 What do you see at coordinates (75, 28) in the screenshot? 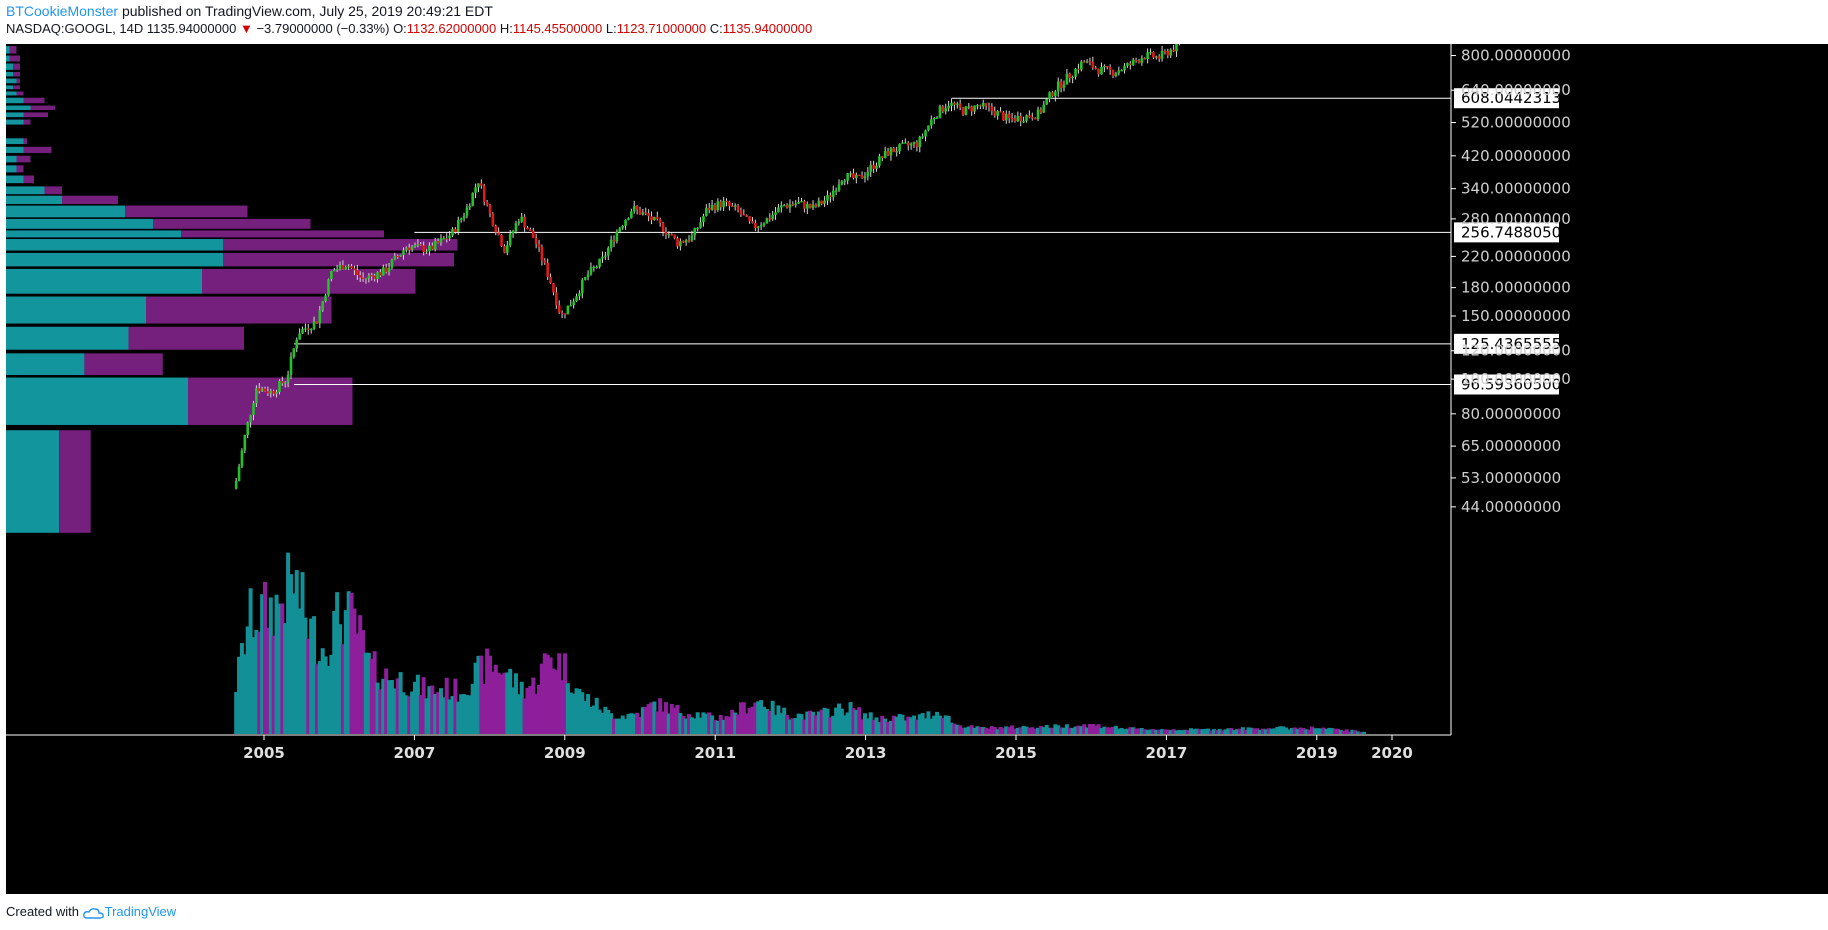
I see `symbol-interval: NASDAQ:GOOGL, 14D` at bounding box center [75, 28].